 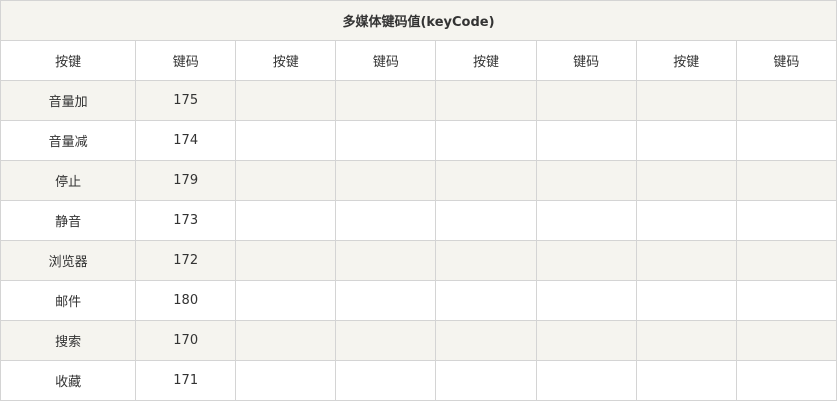 What do you see at coordinates (68, 220) in the screenshot?
I see `key-cell: 静音` at bounding box center [68, 220].